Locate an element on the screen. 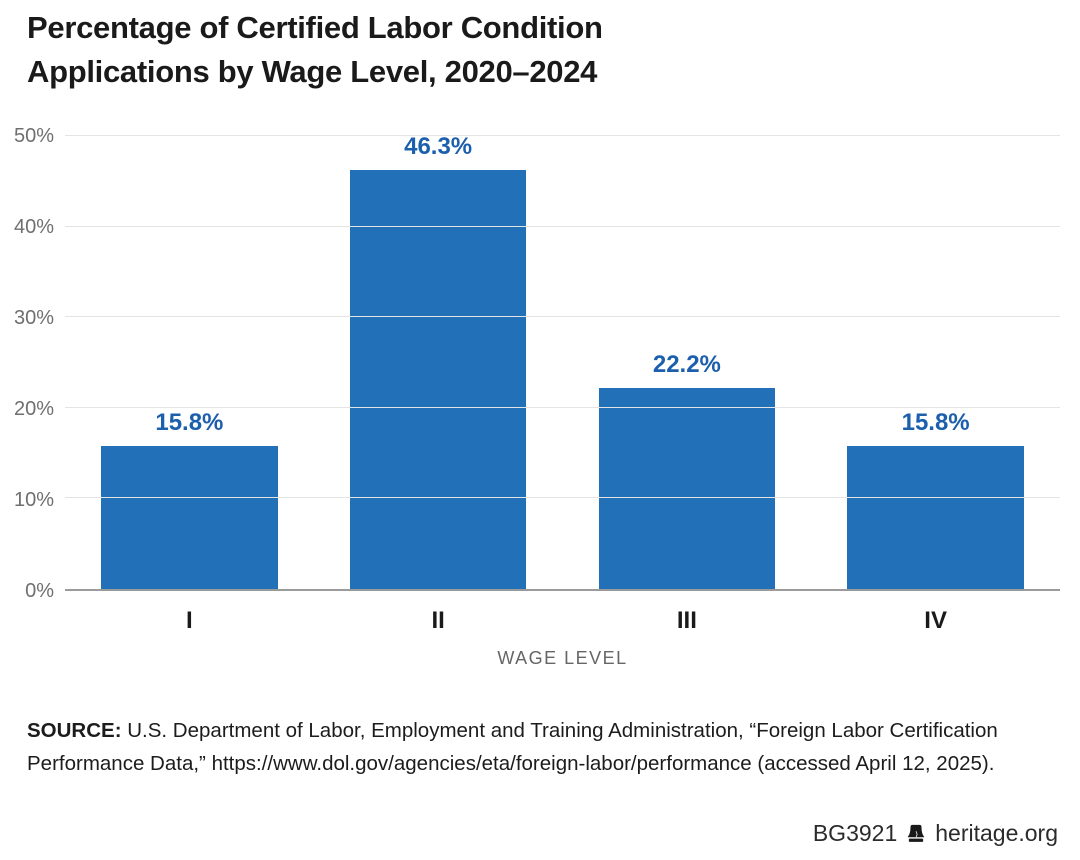 The height and width of the screenshot is (860, 1080). bar-group: 46.3% II is located at coordinates (438, 383).